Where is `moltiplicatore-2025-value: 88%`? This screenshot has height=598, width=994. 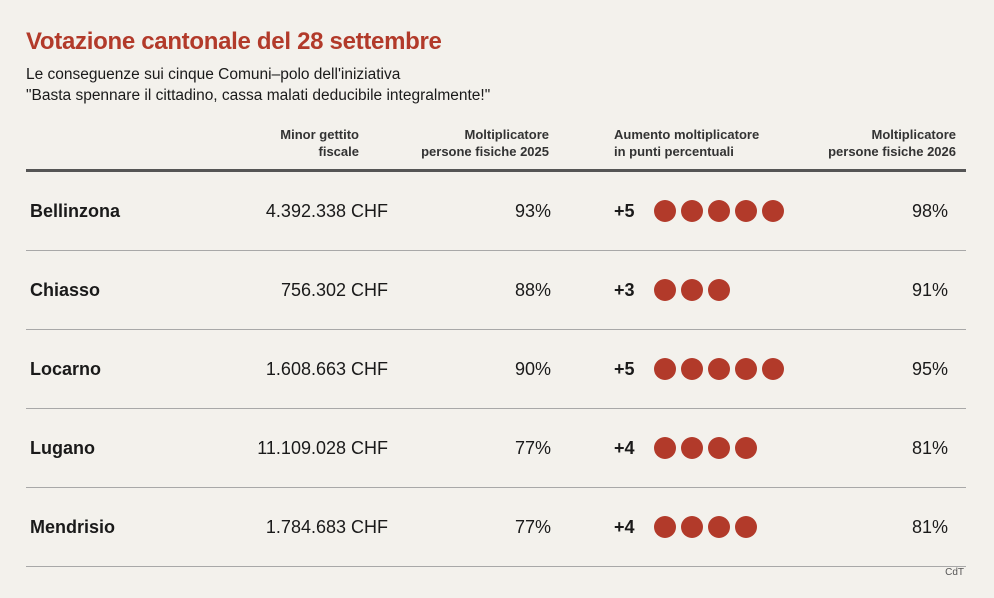 moltiplicatore-2025-value: 88% is located at coordinates (532, 289).